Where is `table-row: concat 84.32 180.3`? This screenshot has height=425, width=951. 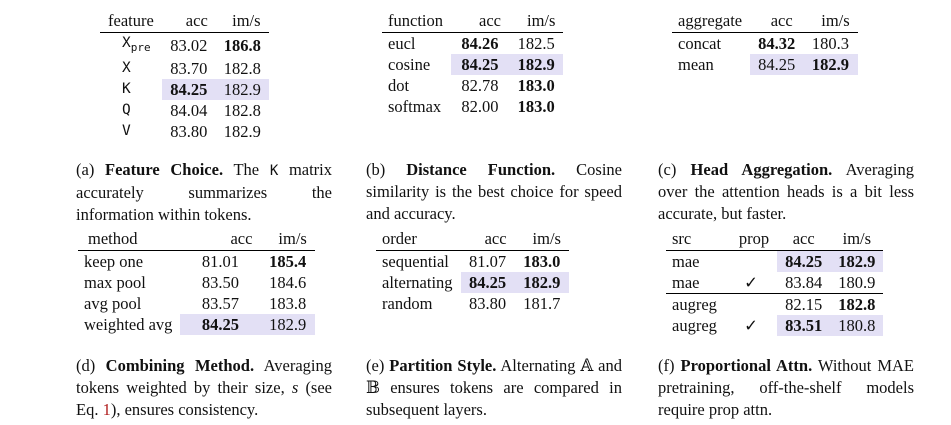 table-row: concat 84.32 180.3 is located at coordinates (765, 44).